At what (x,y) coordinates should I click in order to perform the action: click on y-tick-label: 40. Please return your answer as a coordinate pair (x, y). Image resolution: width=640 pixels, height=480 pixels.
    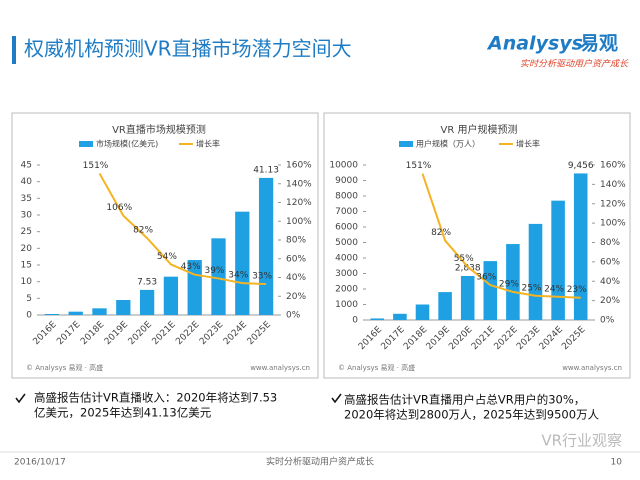
    Looking at the image, I should click on (27, 182).